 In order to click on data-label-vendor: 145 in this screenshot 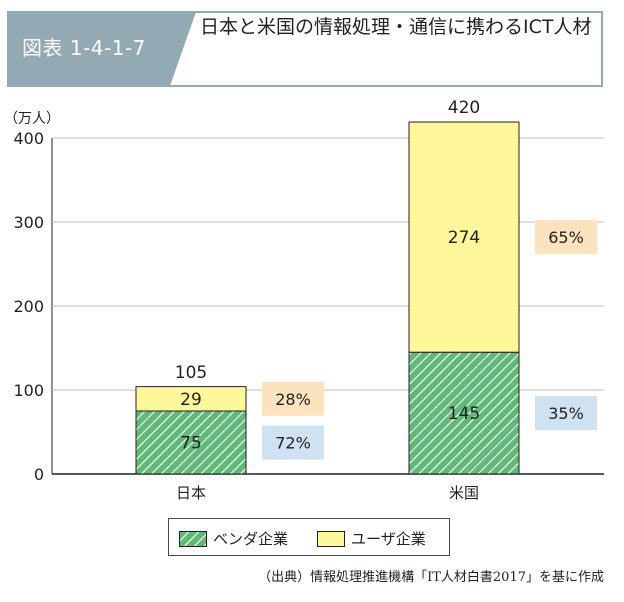, I will do `click(464, 414)`.